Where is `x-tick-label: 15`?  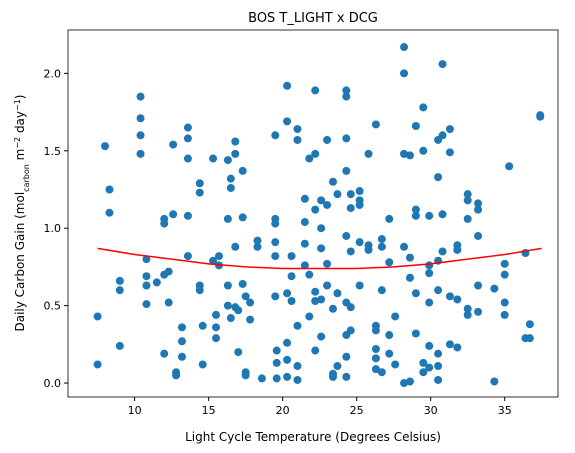 x-tick-label: 15 is located at coordinates (209, 410).